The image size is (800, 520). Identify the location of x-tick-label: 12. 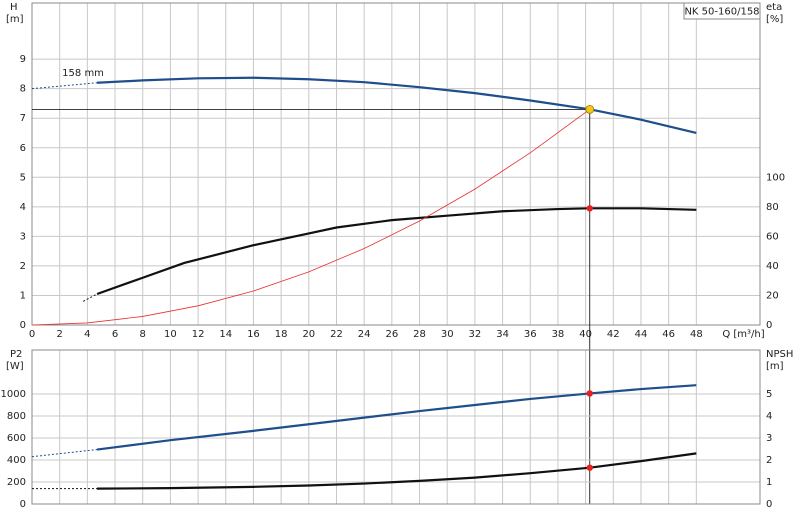
(198, 334).